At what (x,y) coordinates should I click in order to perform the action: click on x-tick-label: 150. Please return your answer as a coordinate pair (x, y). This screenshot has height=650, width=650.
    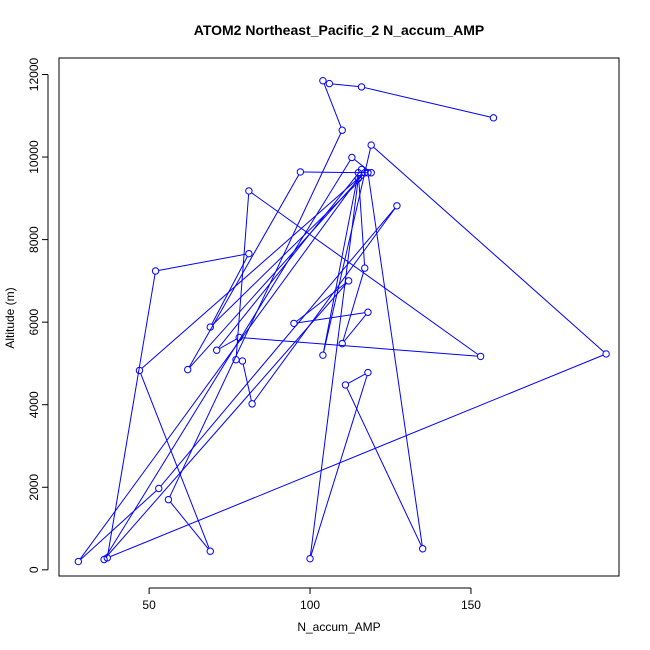
    Looking at the image, I should click on (471, 605).